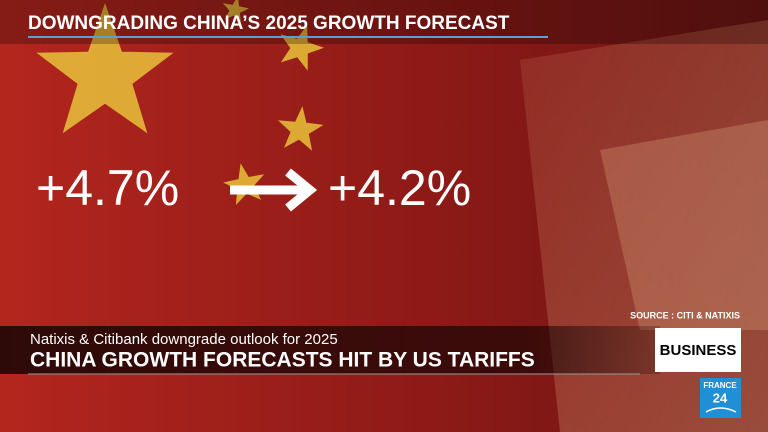 The height and width of the screenshot is (432, 768). I want to click on forecast-to: +4.2%, so click(399, 188).